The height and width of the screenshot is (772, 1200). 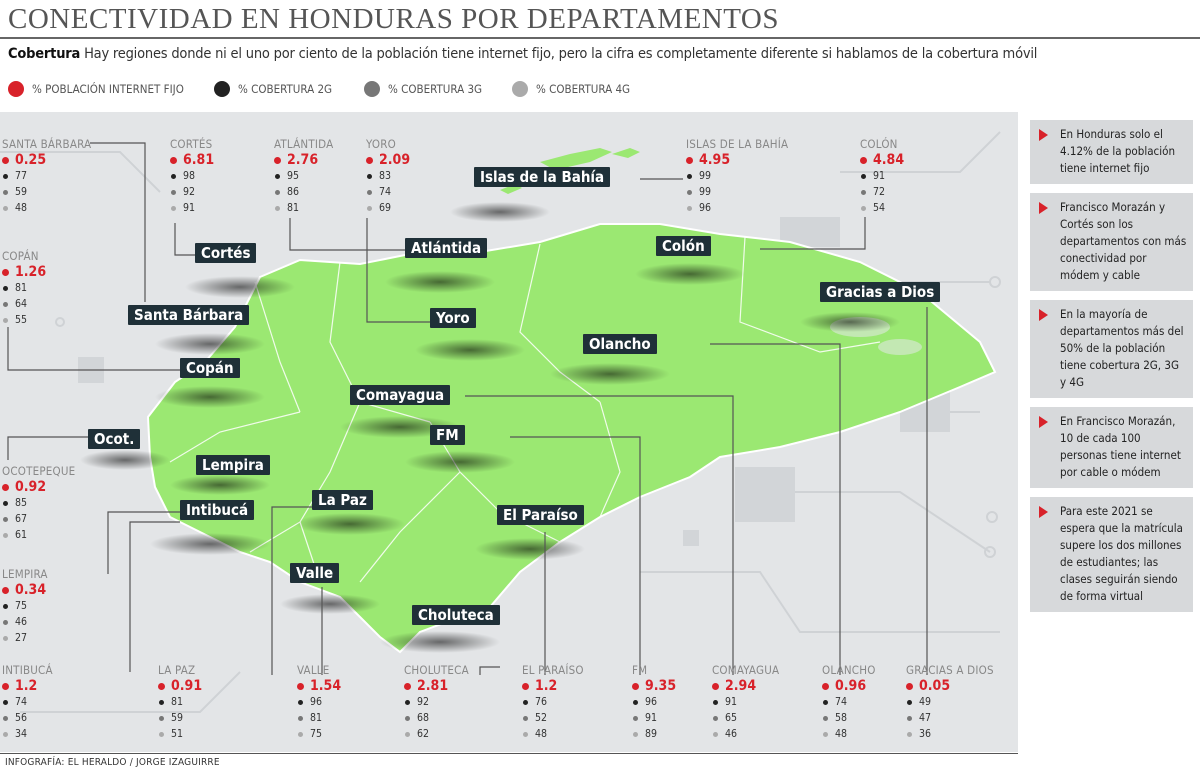 What do you see at coordinates (108, 89) in the screenshot?
I see `legend-label: % POBLACIÓN INTERNET FIJO` at bounding box center [108, 89].